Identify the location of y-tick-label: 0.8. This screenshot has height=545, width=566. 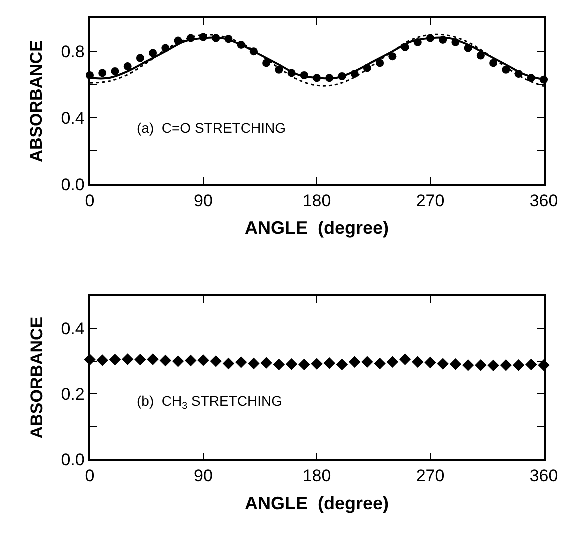
(73, 52).